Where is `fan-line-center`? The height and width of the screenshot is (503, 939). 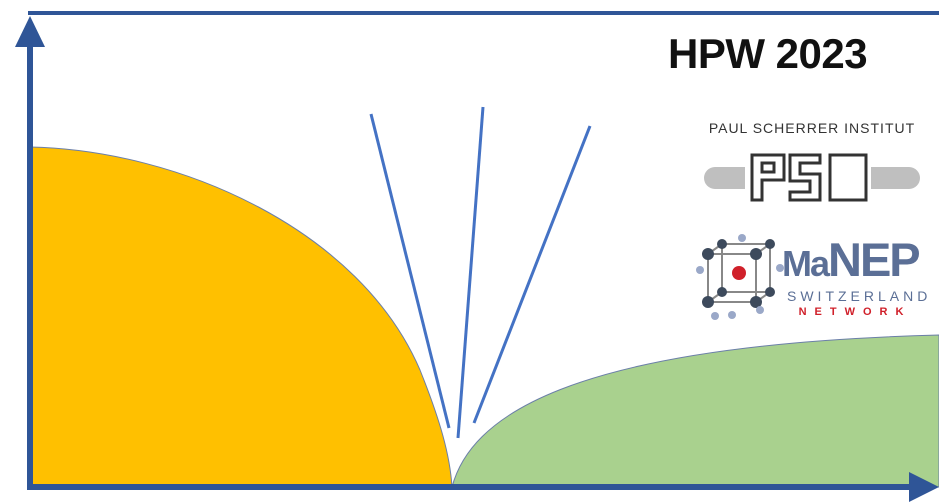 fan-line-center is located at coordinates (470, 272).